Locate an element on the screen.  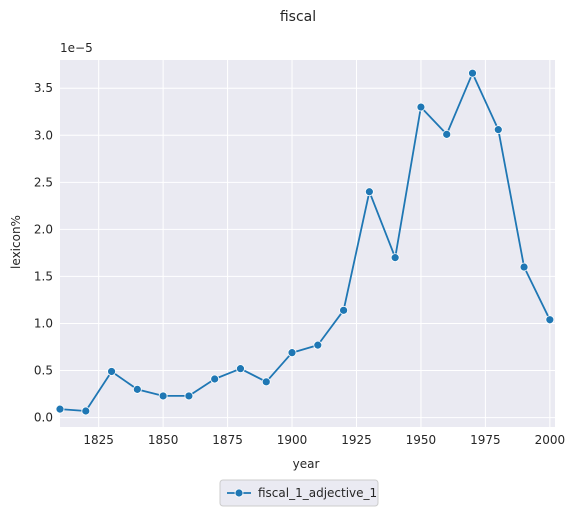
y-tick-label: 1.0 is located at coordinates (43, 323).